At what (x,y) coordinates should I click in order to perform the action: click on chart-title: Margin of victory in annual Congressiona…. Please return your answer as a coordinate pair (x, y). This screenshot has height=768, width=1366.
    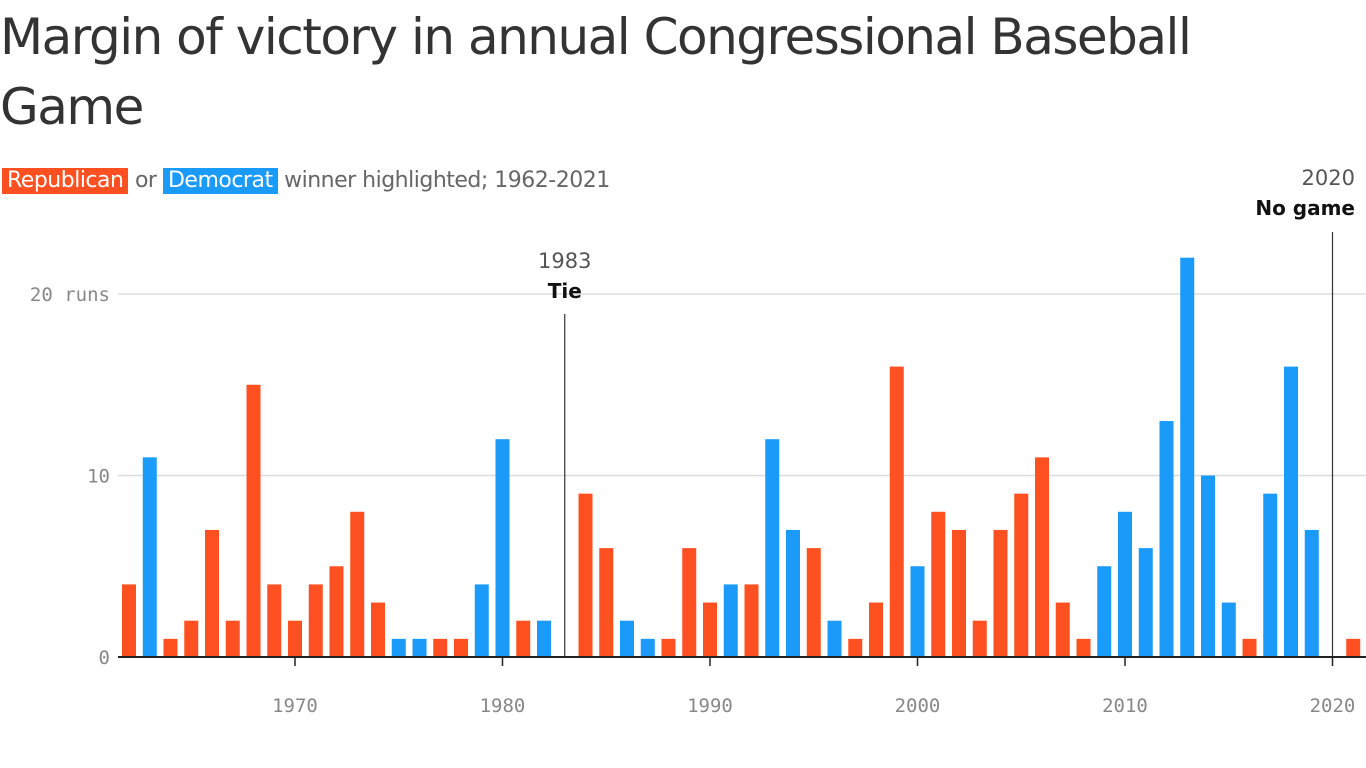
    Looking at the image, I should click on (596, 72).